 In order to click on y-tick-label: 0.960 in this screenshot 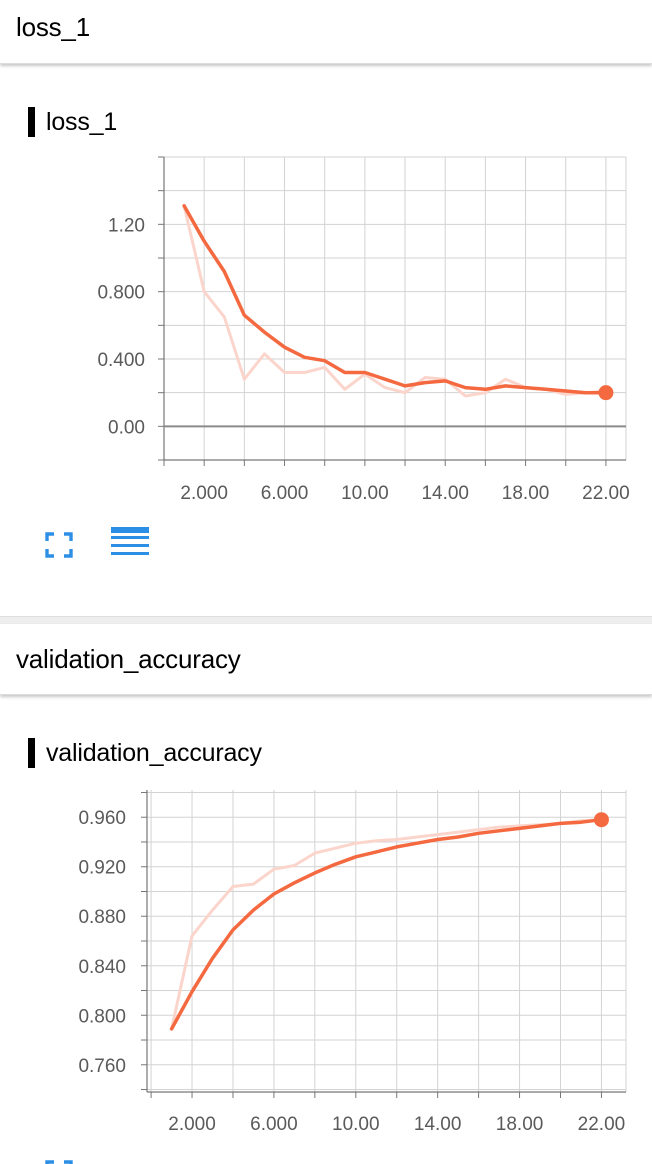, I will do `click(102, 818)`.